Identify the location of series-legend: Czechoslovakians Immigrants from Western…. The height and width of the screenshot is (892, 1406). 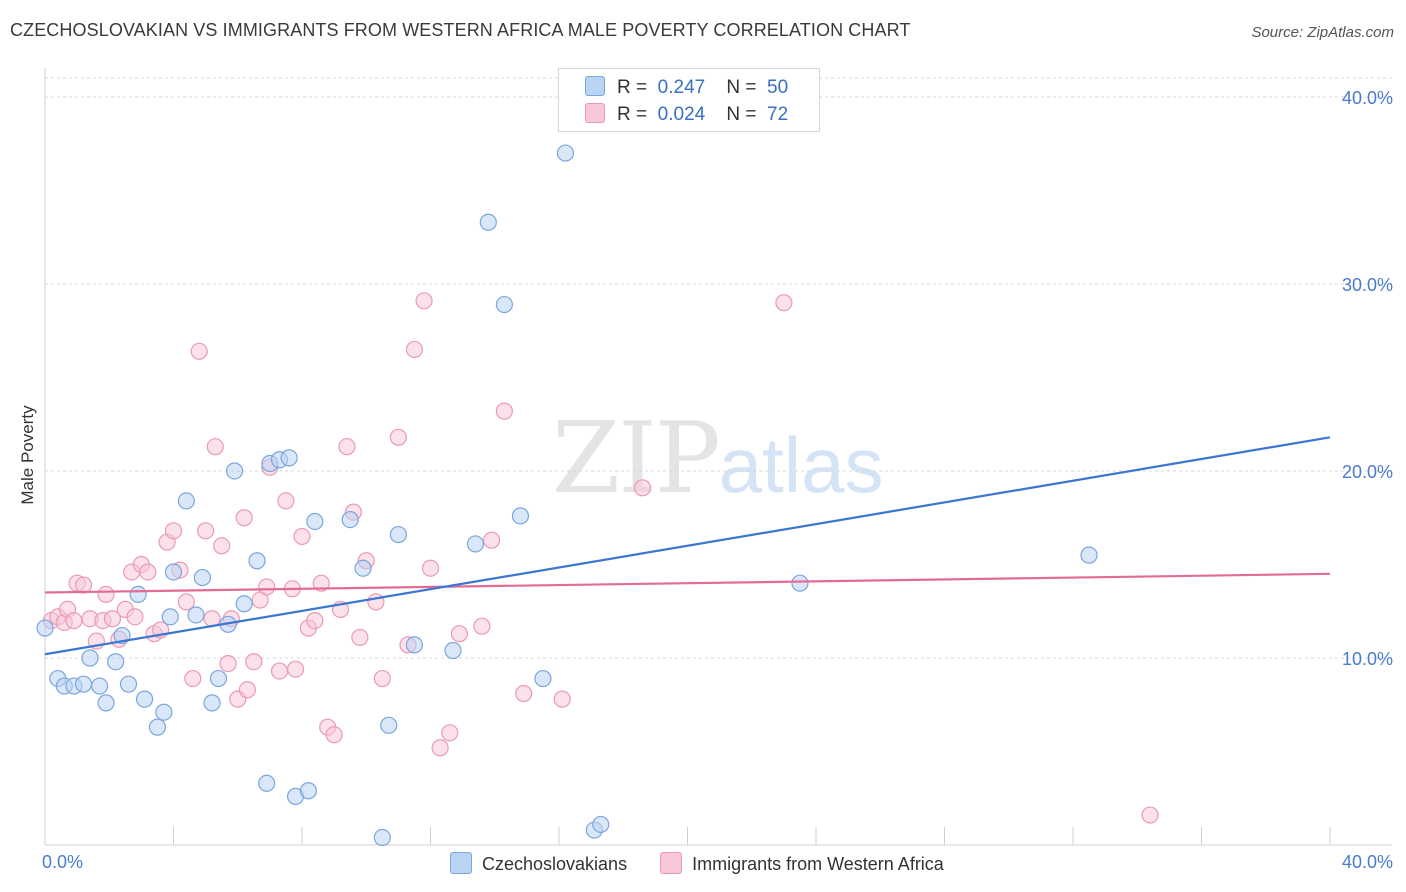
(711, 863).